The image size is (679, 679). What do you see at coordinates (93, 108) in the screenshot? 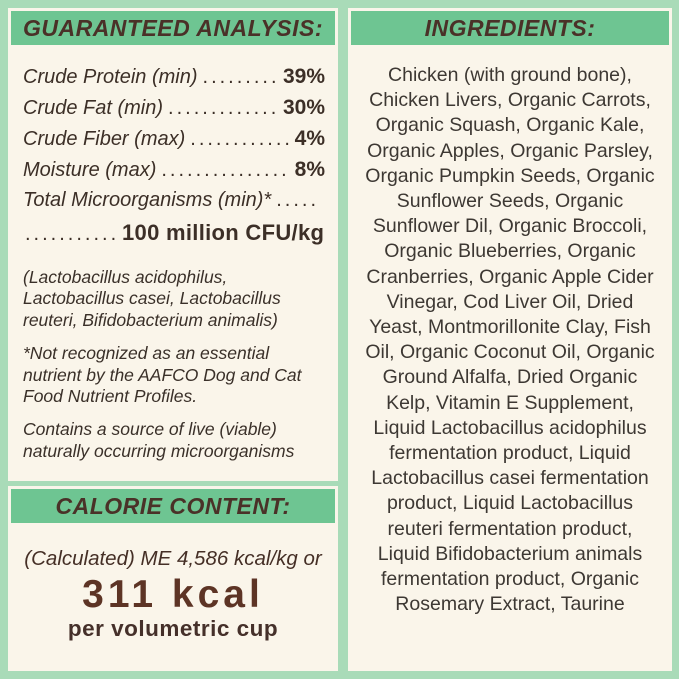
I see `analysis-label: Crude Fat (min)` at bounding box center [93, 108].